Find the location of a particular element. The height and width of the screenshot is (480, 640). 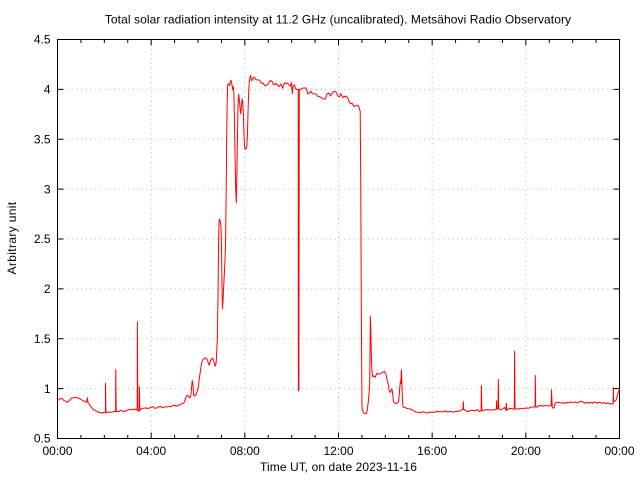

svg-text: 2 is located at coordinates (47, 289).